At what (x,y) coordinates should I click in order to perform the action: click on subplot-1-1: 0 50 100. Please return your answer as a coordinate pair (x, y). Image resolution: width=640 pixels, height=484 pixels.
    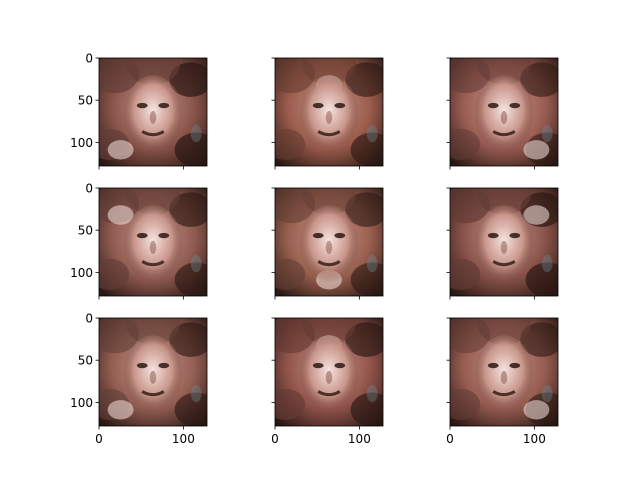
    Looking at the image, I should click on (139, 111).